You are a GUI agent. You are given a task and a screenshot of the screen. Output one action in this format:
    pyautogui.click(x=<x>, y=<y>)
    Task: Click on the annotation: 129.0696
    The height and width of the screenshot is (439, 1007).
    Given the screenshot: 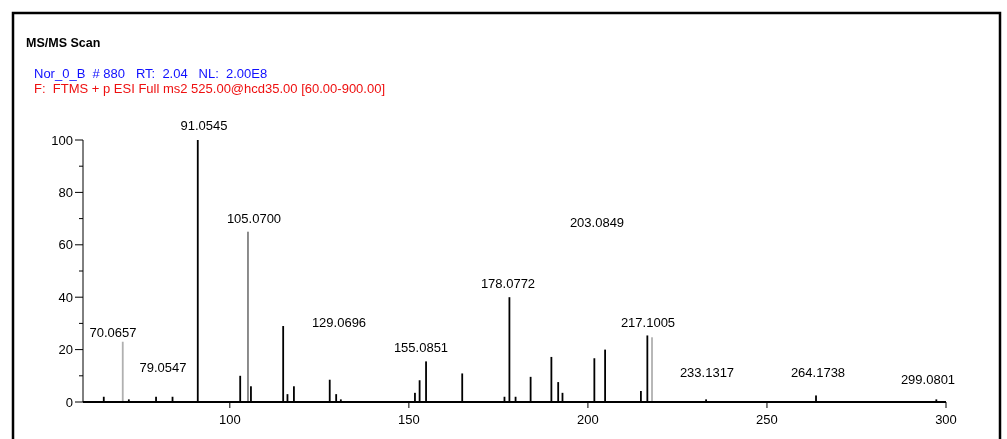 What is the action you would take?
    pyautogui.click(x=339, y=322)
    